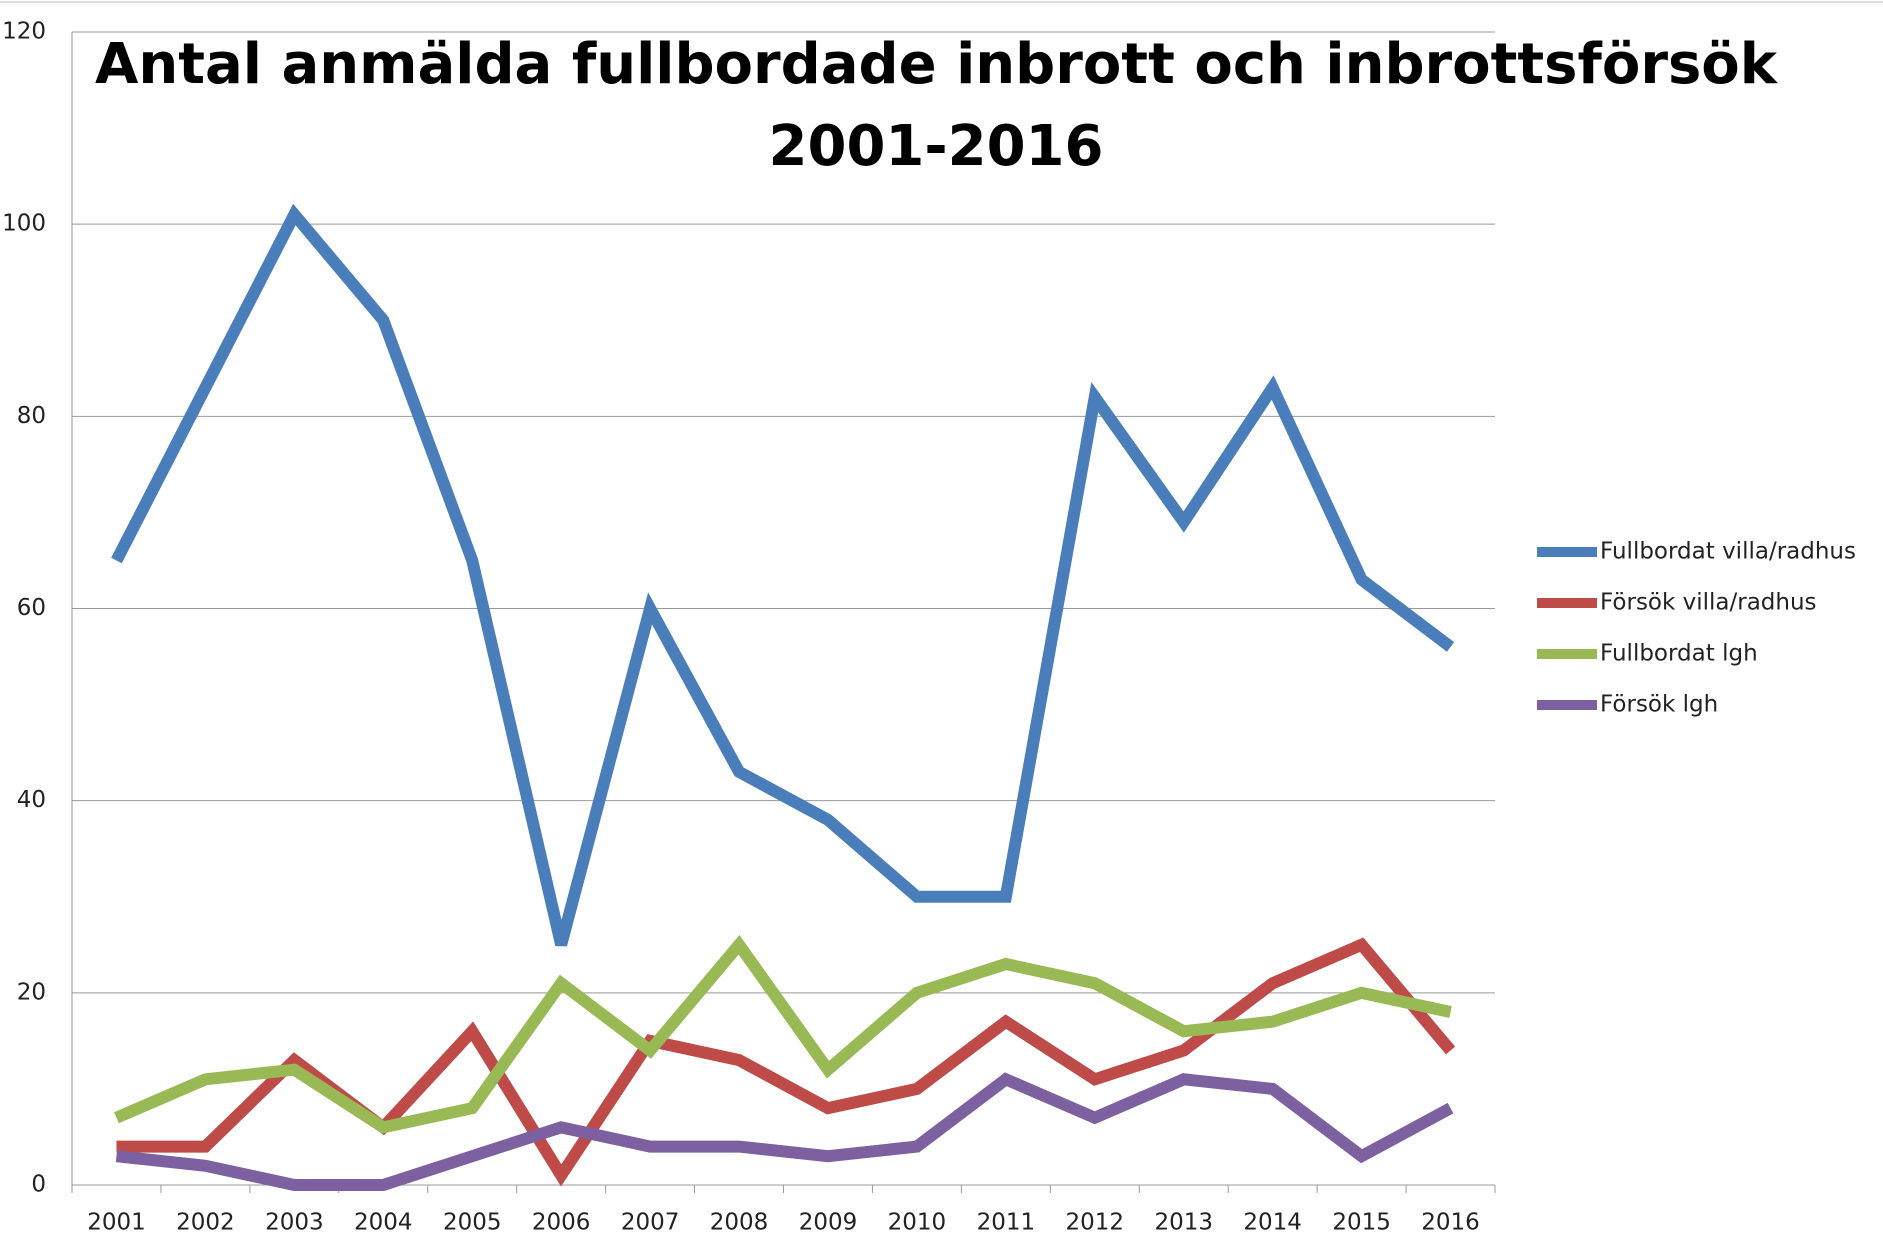 The height and width of the screenshot is (1240, 1883). What do you see at coordinates (31, 800) in the screenshot?
I see `y-tick-label: 40` at bounding box center [31, 800].